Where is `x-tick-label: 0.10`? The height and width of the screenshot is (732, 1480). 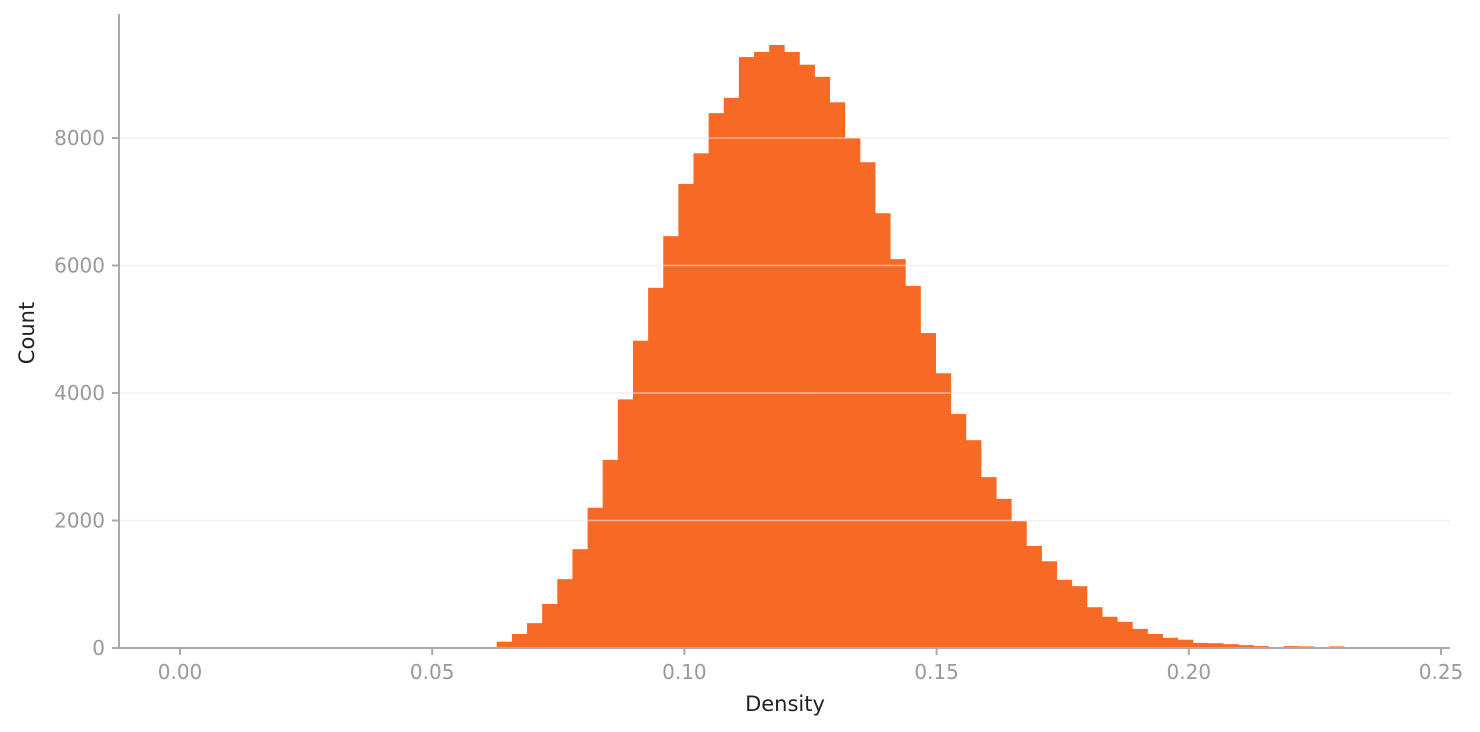 x-tick-label: 0.10 is located at coordinates (684, 672).